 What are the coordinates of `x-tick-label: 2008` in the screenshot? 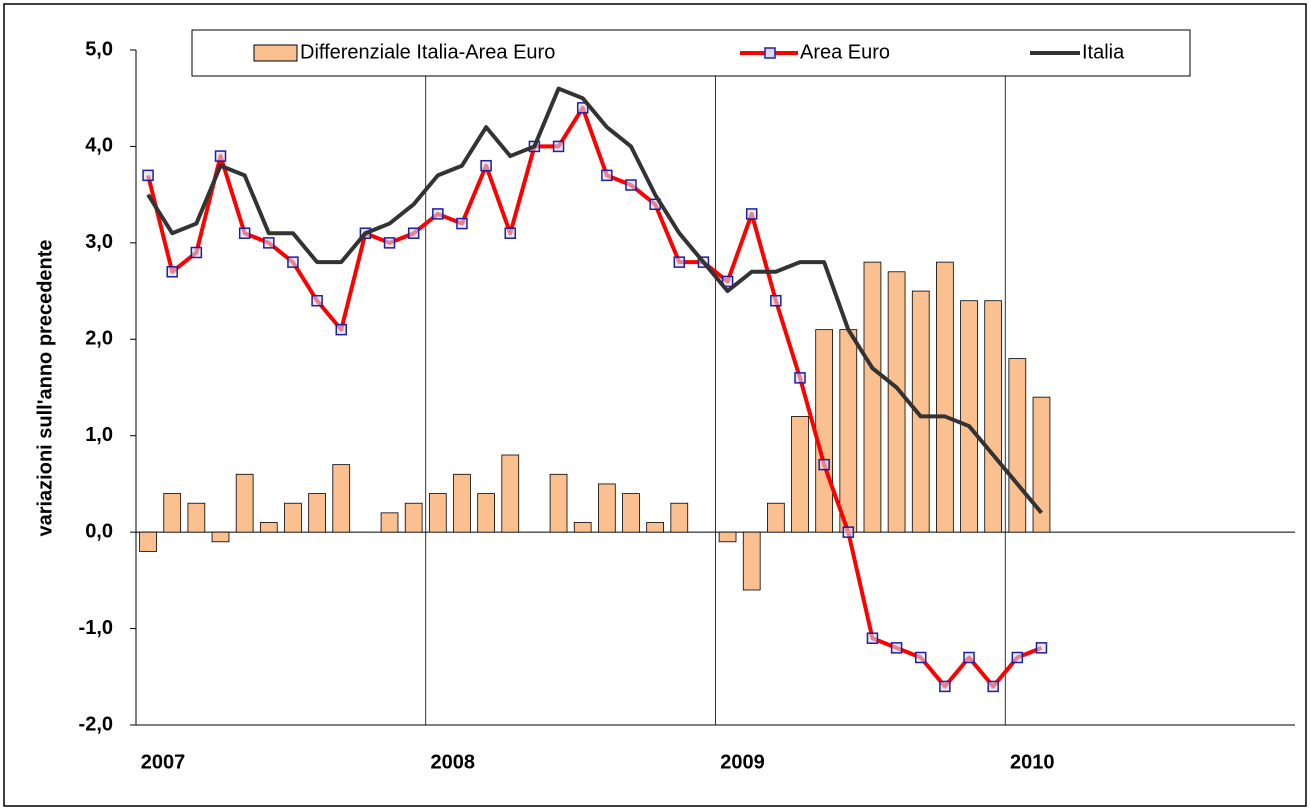 It's located at (453, 762).